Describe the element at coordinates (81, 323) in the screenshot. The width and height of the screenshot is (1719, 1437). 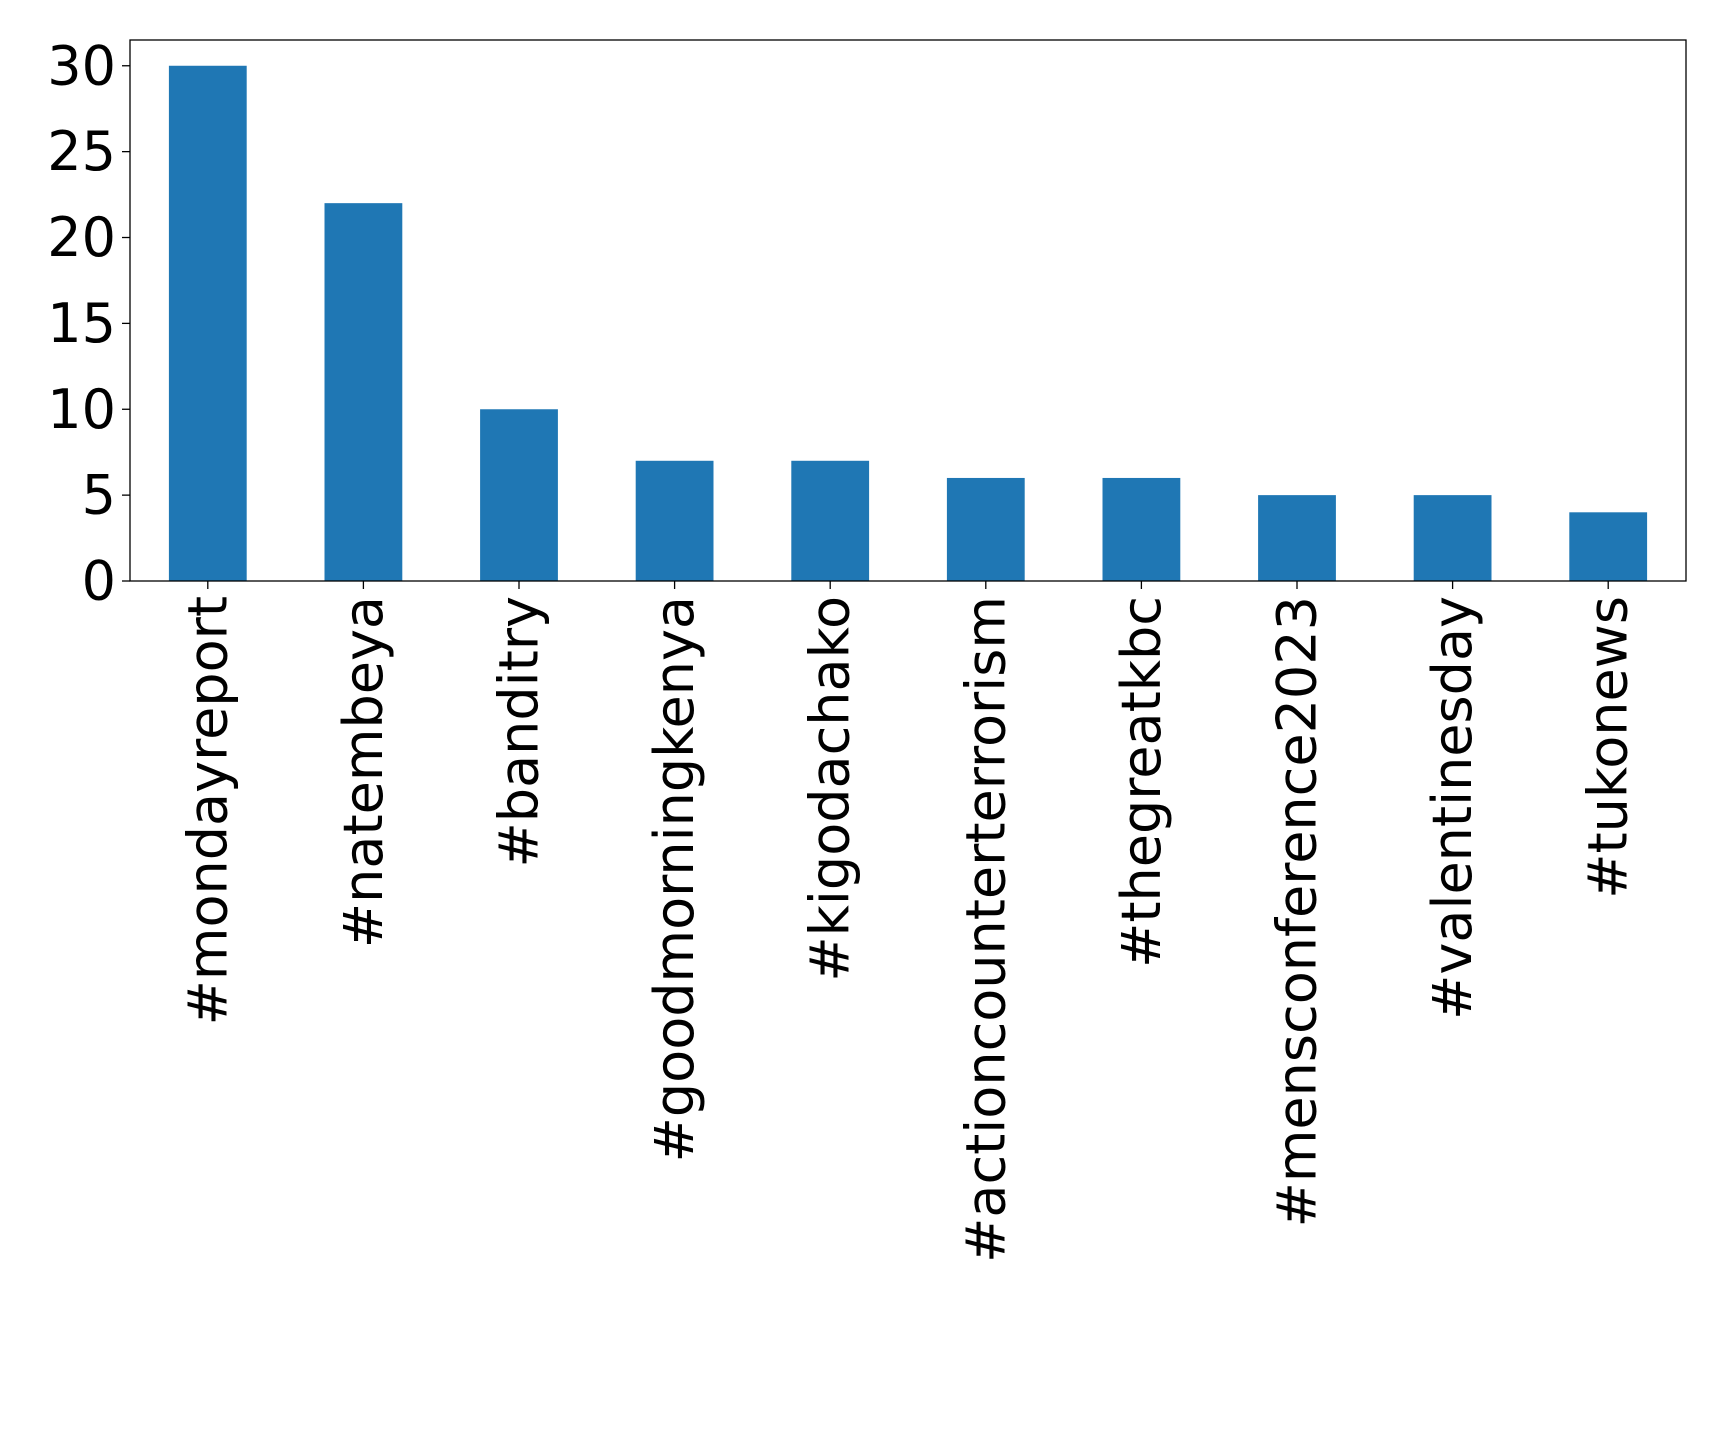
I see `y-tick-label: 15` at that location.